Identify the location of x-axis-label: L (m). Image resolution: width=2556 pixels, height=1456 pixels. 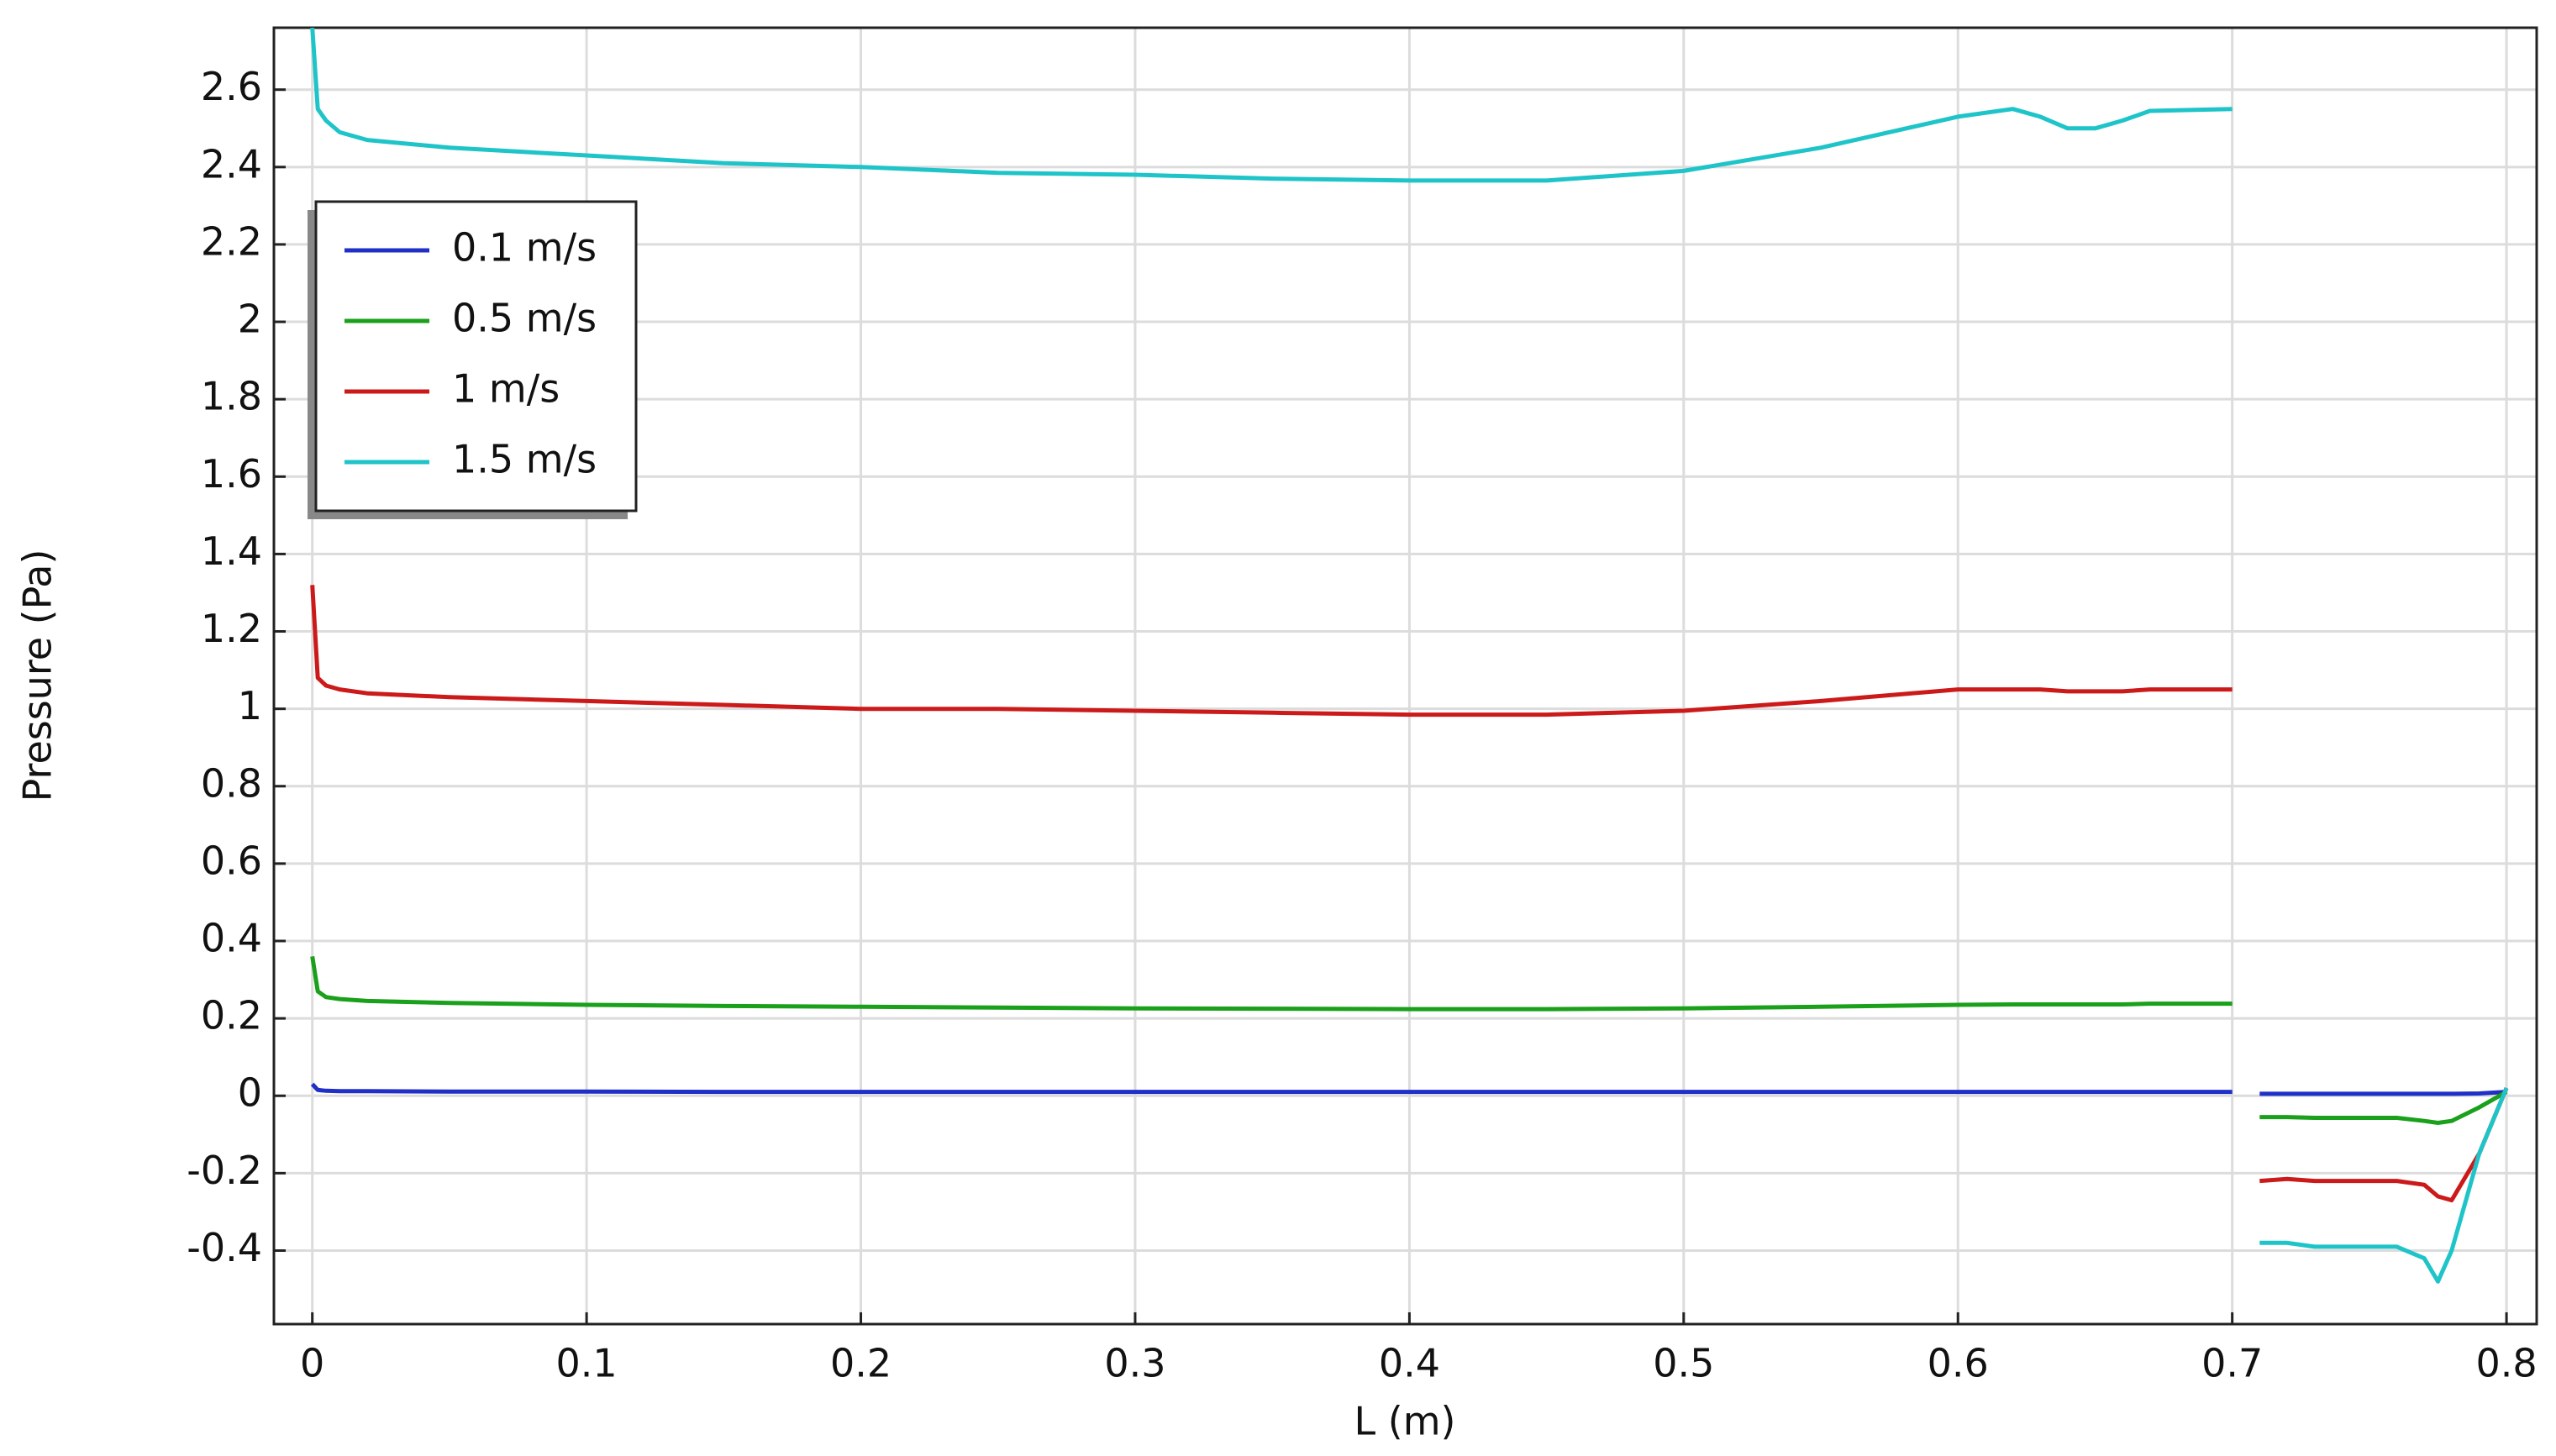
(1405, 1421).